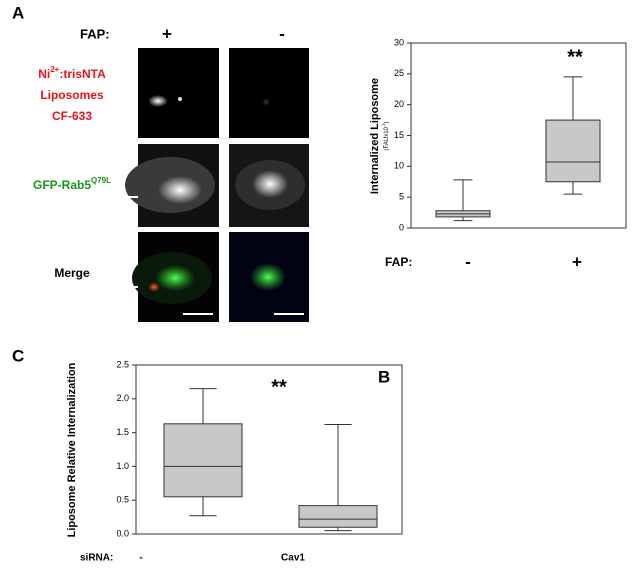 Image resolution: width=641 pixels, height=571 pixels. Describe the element at coordinates (72, 449) in the screenshot. I see `y-axis-label: Liposome Relative Internalization` at that location.